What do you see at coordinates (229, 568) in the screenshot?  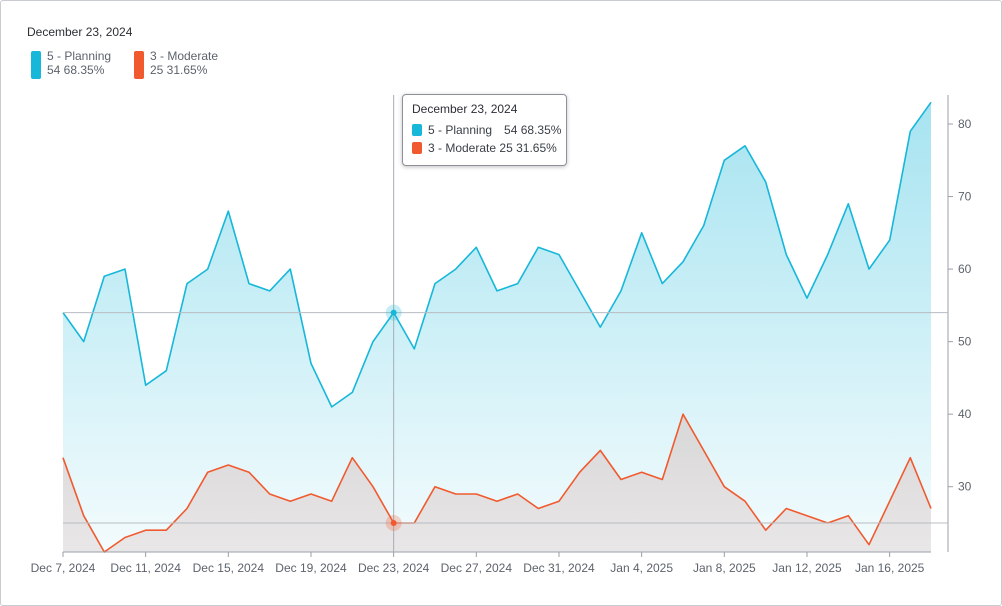 I see `x-tick-label: Dec 15, 2024` at bounding box center [229, 568].